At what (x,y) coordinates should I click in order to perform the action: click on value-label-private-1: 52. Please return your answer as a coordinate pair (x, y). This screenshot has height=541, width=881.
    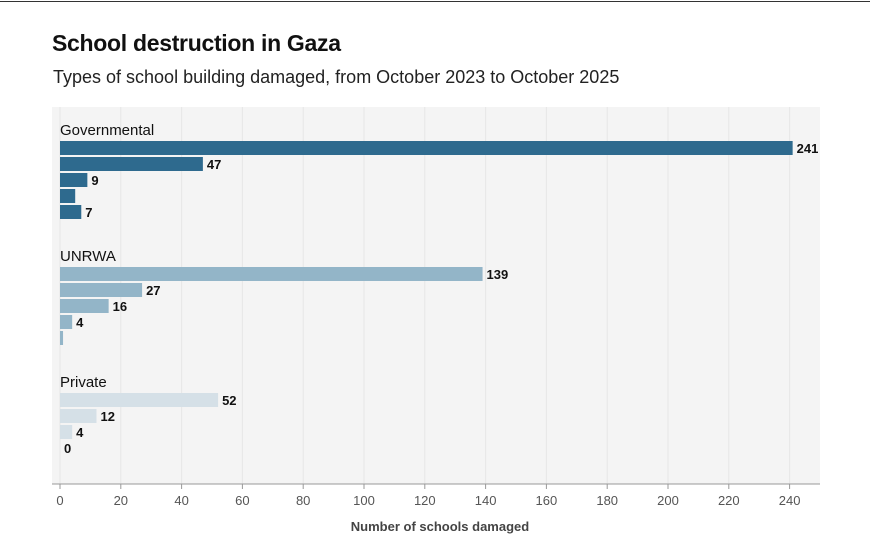
    Looking at the image, I should click on (229, 400).